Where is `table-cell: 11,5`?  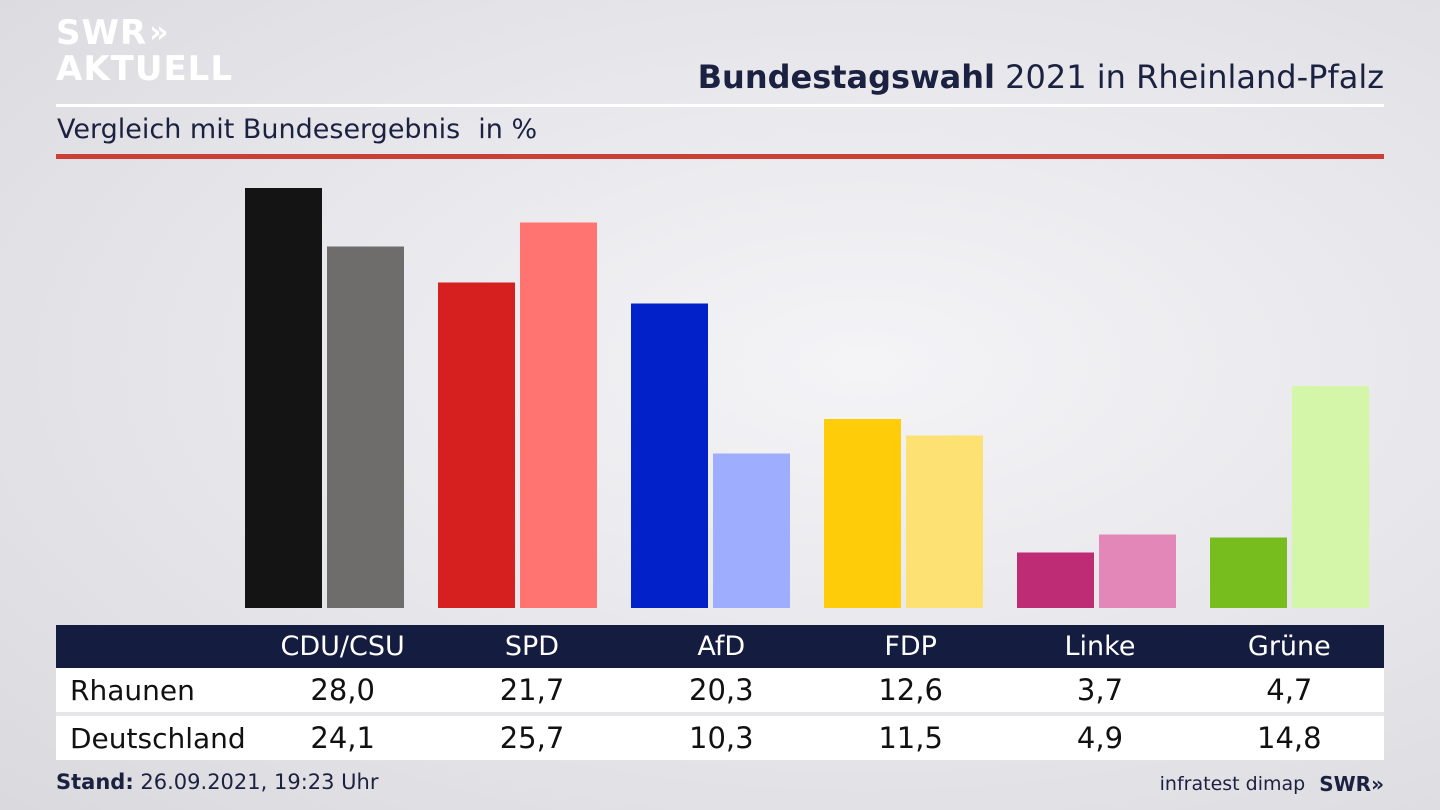
table-cell: 11,5 is located at coordinates (910, 737).